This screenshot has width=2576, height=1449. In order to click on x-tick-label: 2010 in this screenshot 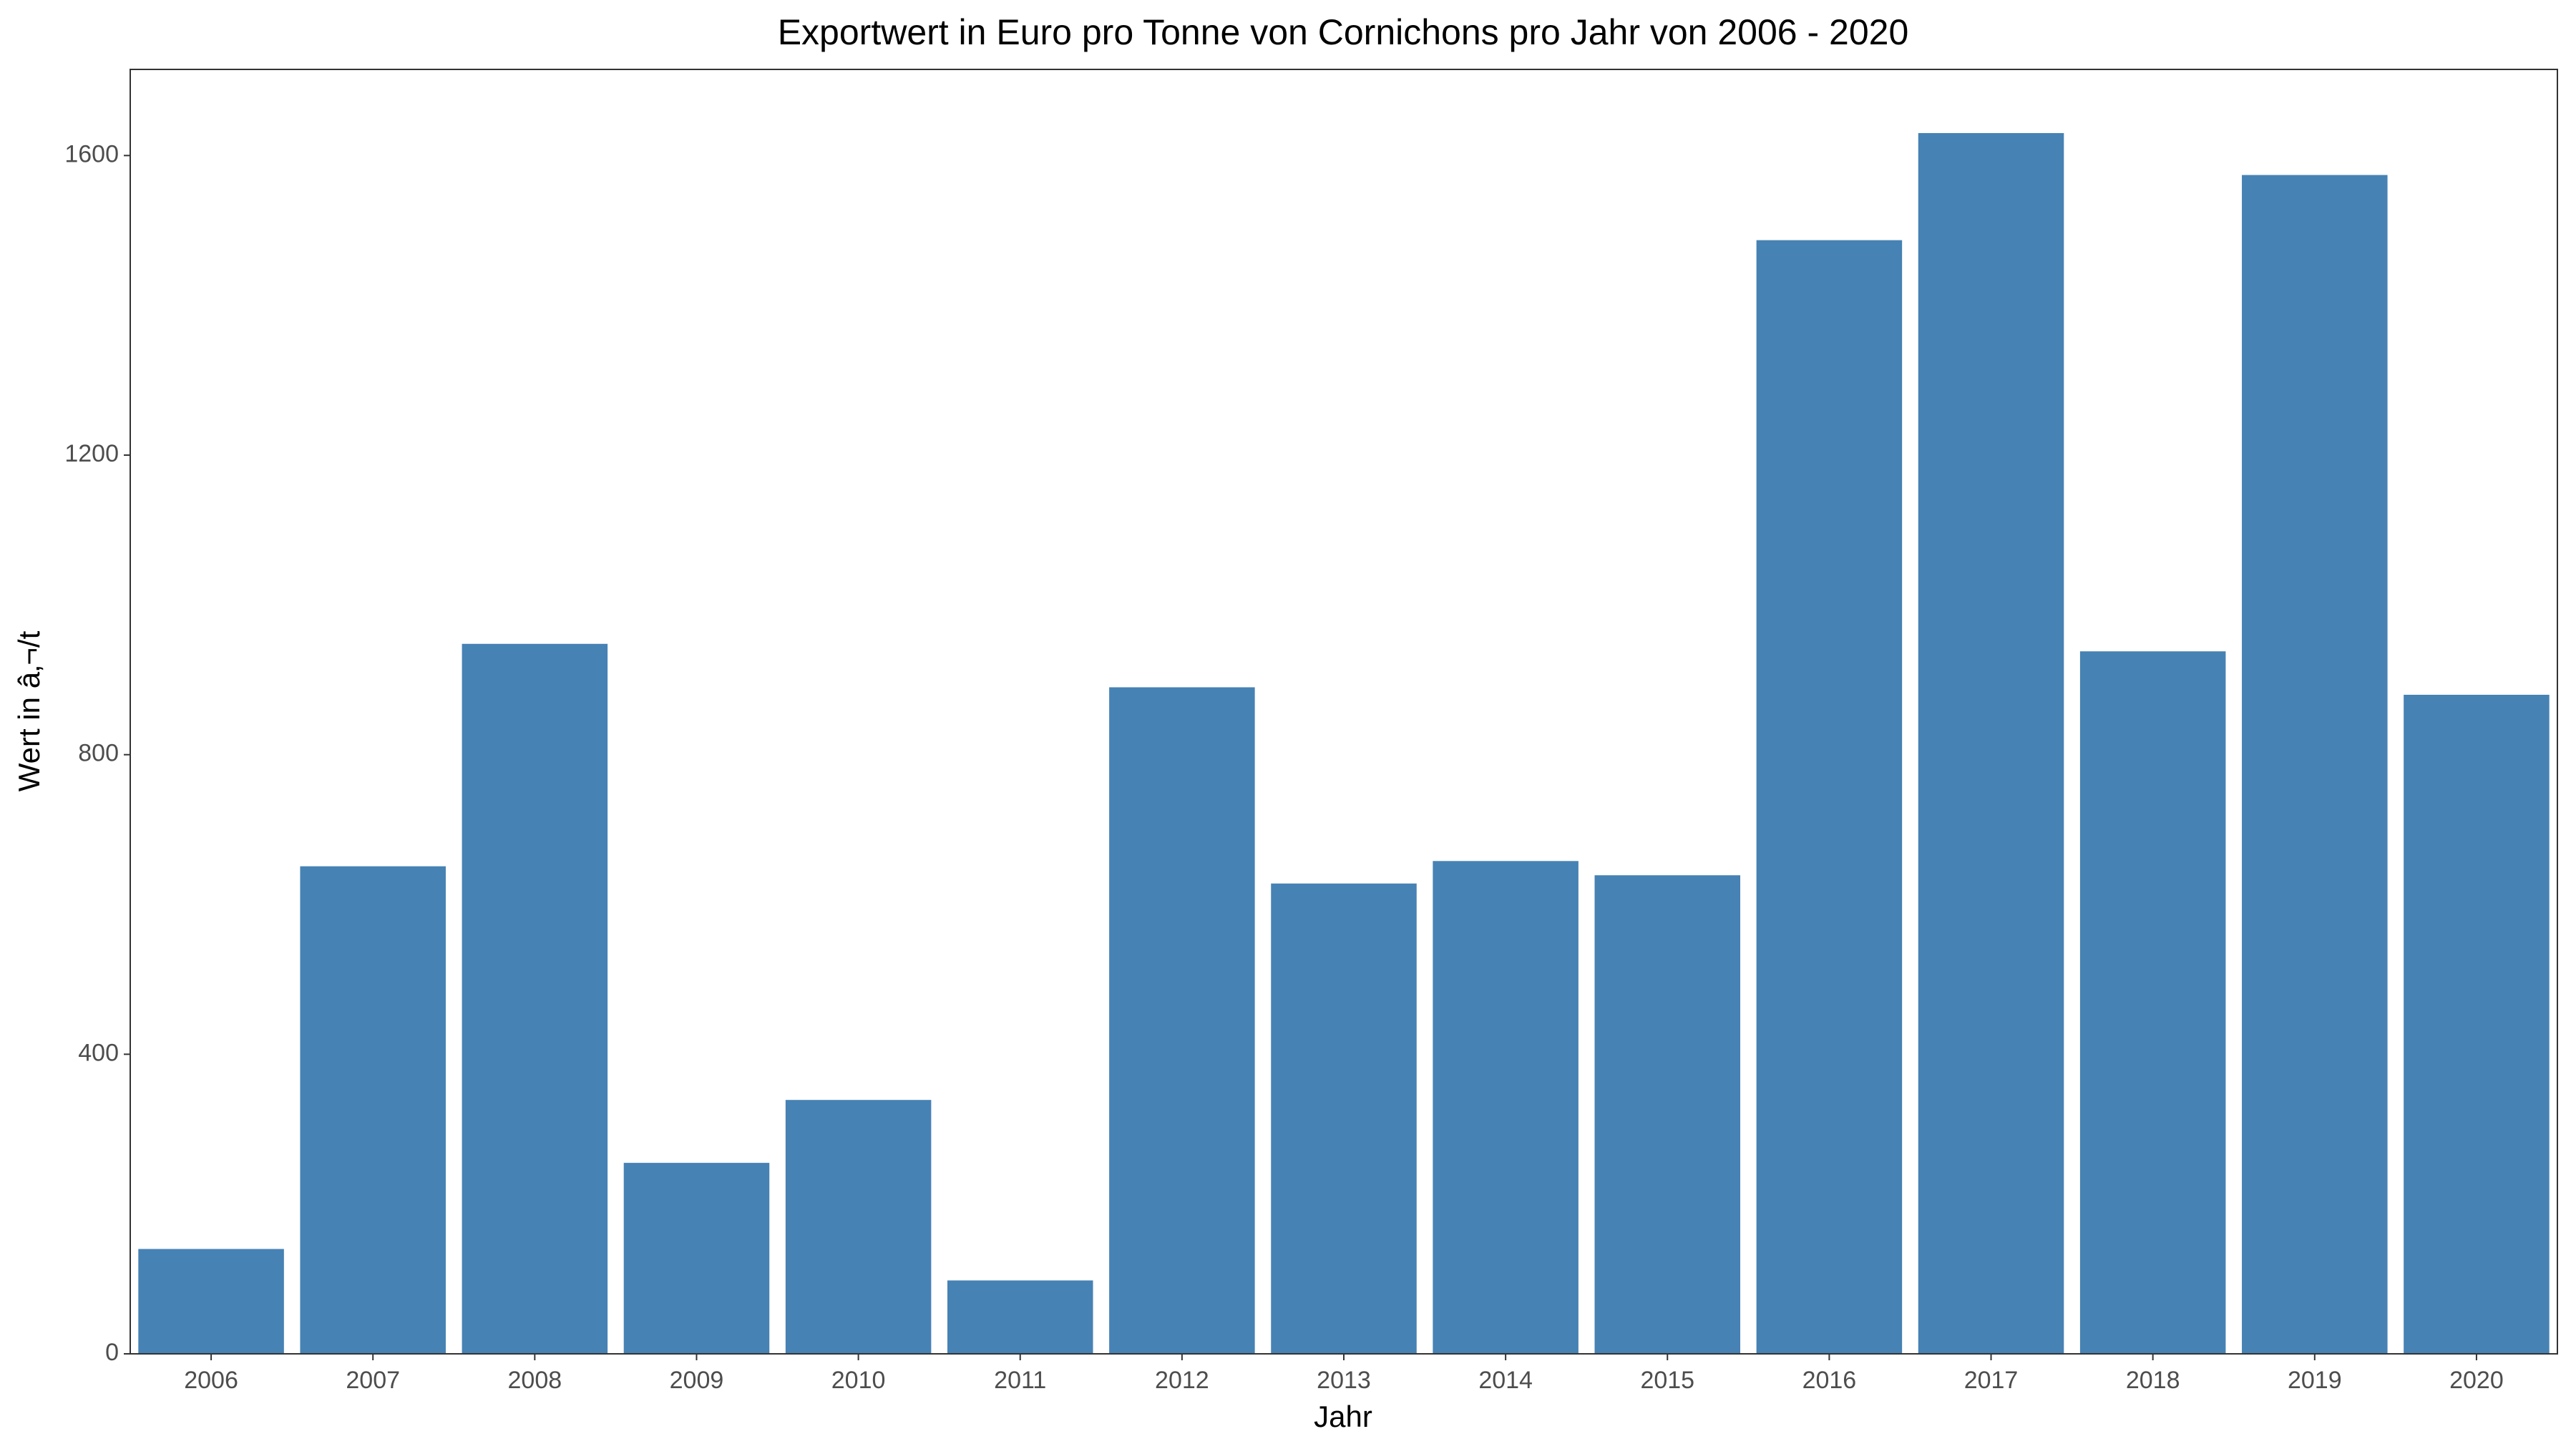, I will do `click(858, 1380)`.